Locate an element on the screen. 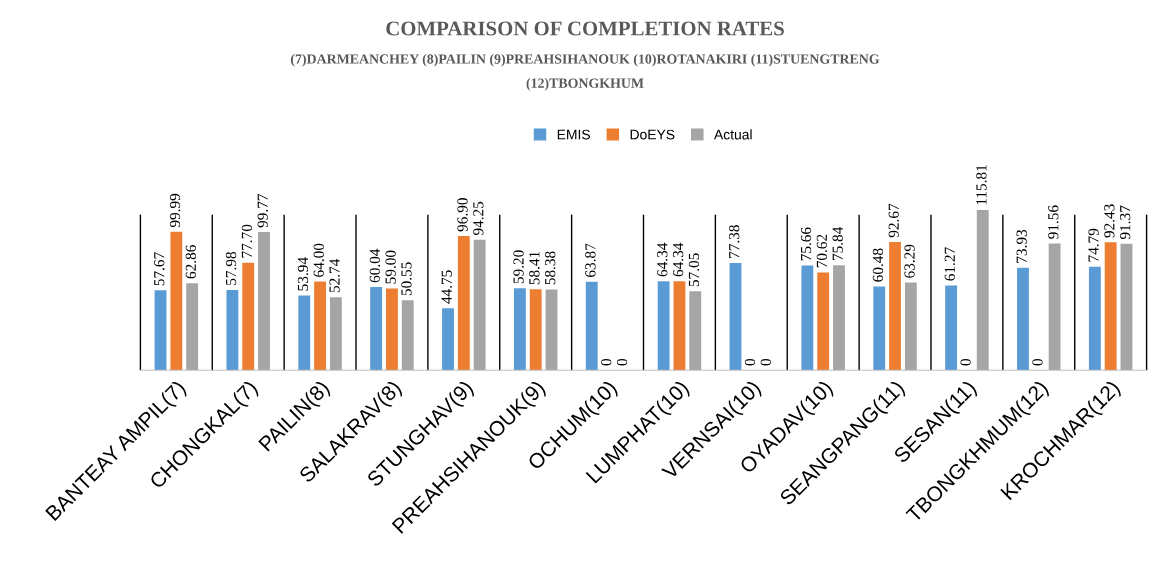 This screenshot has width=1170, height=583. data-label: 53.94 is located at coordinates (303, 274).